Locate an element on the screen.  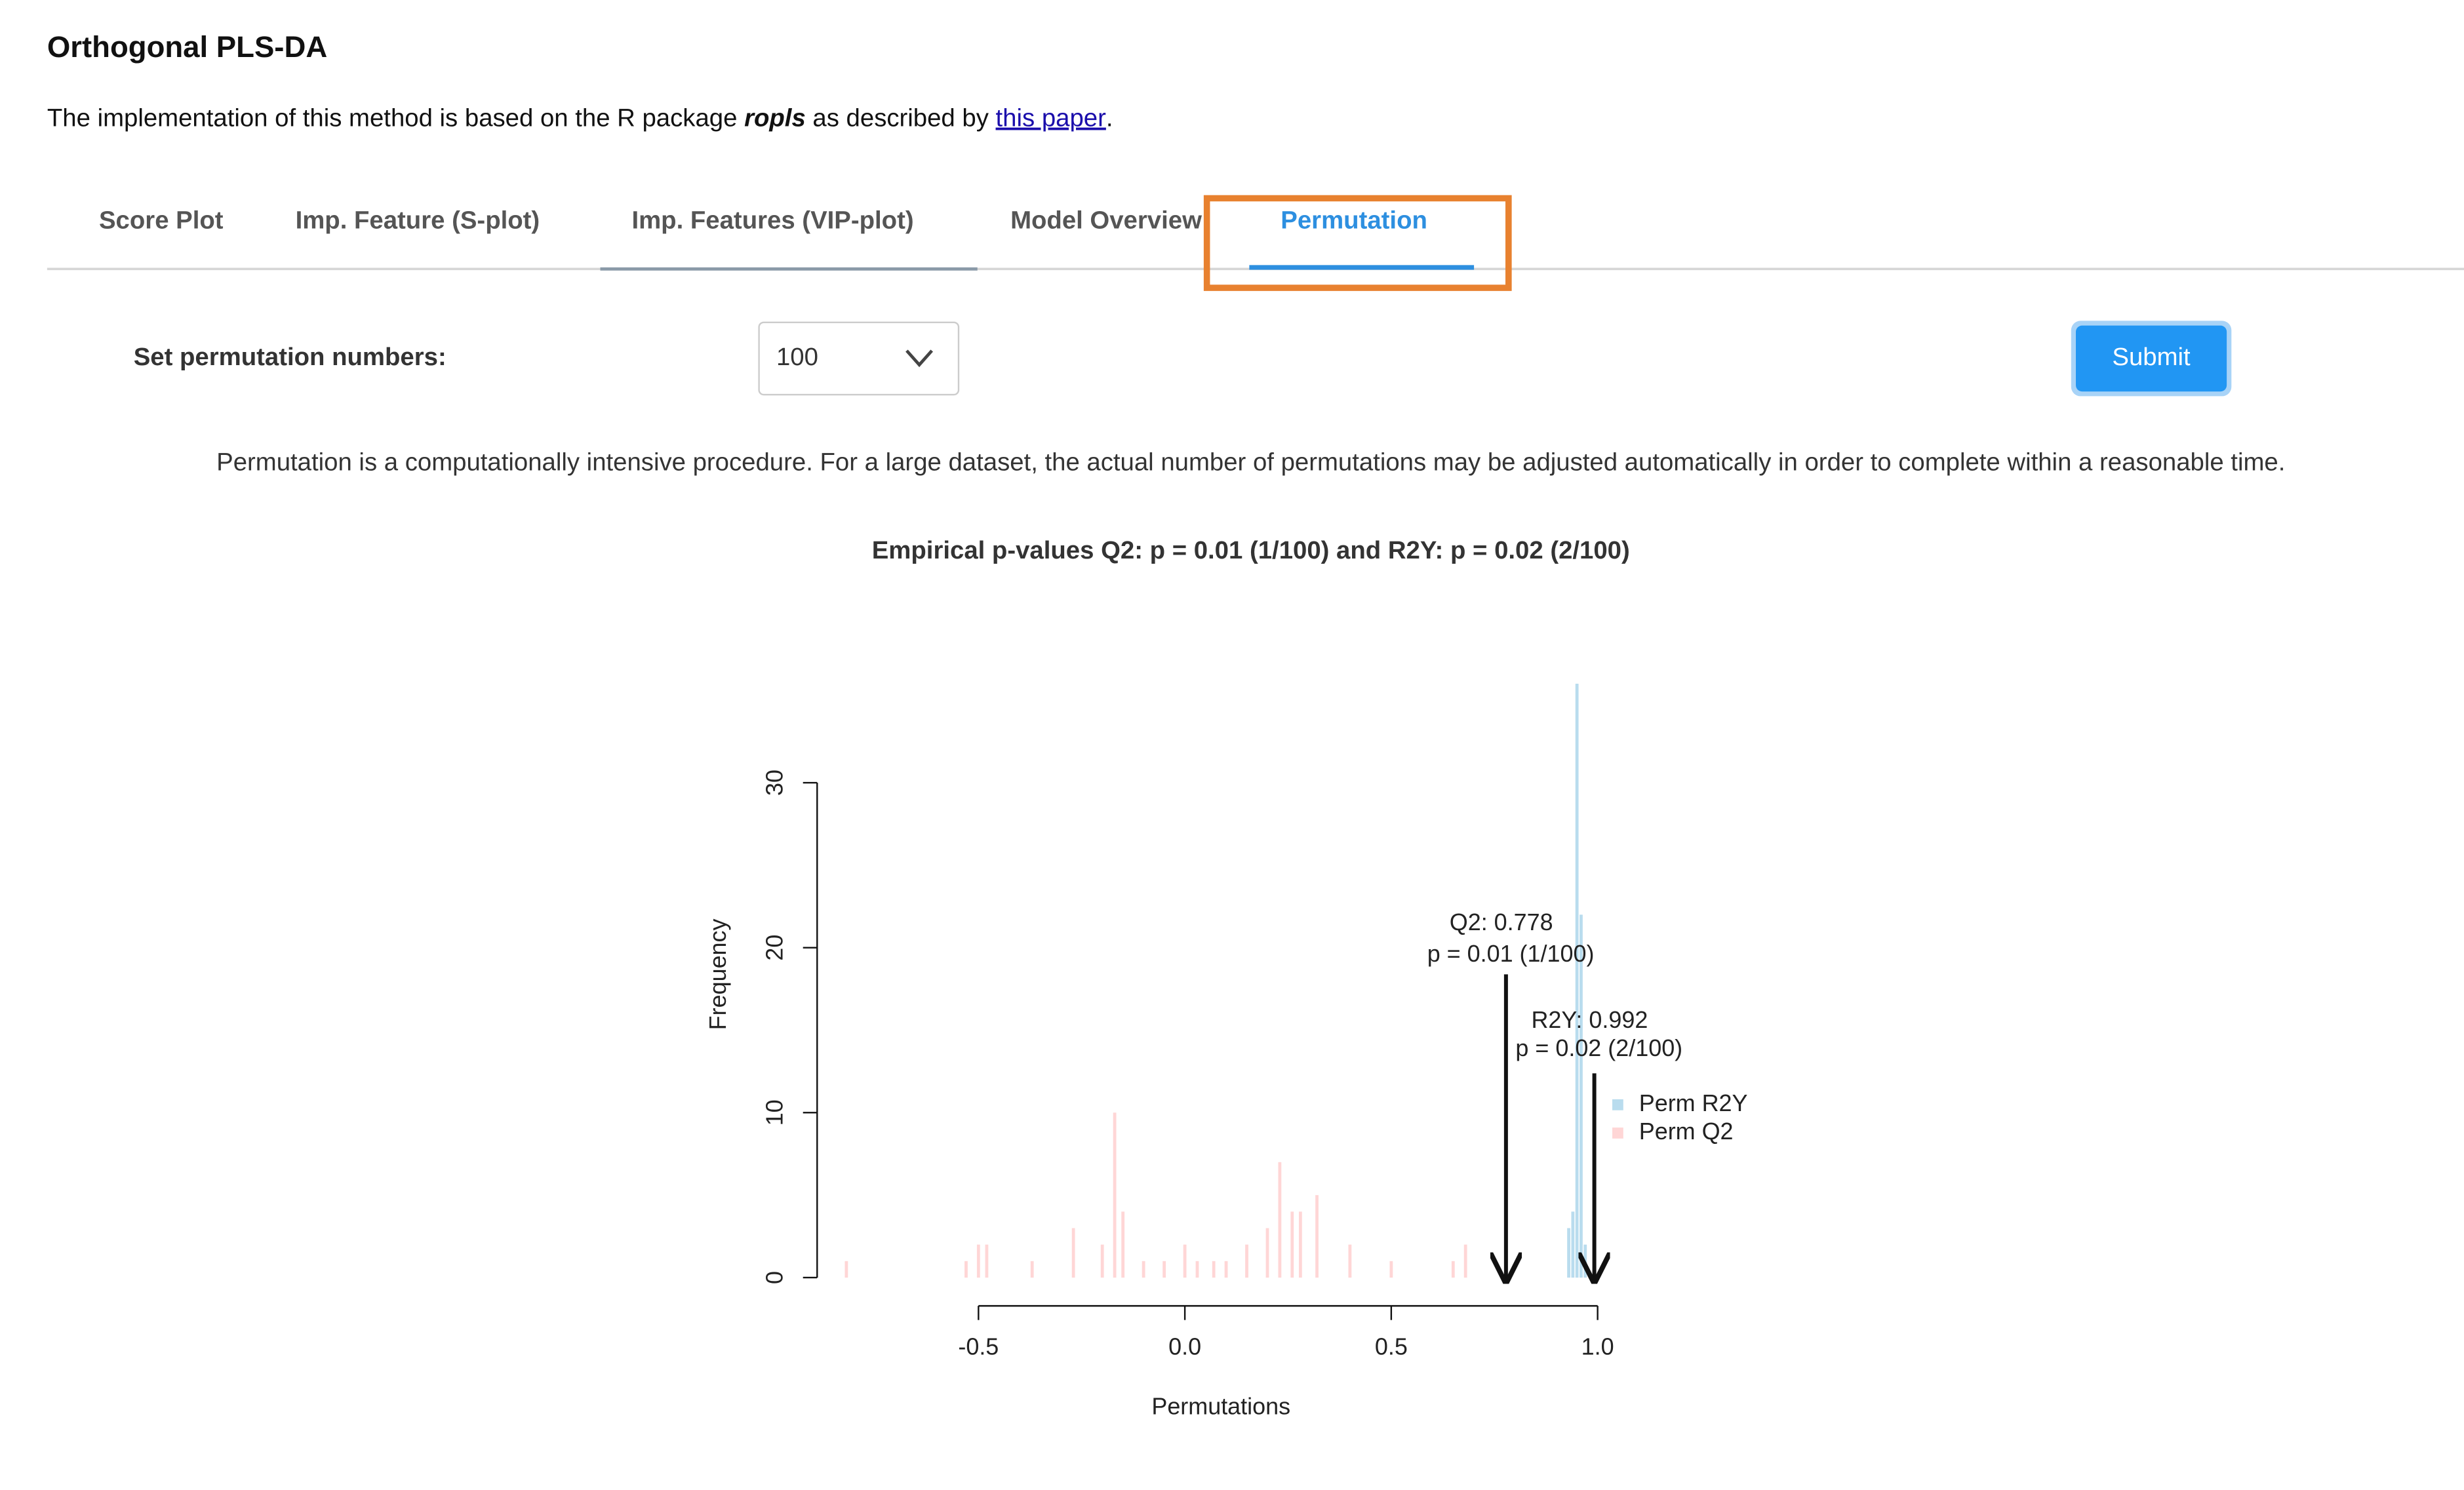
x-tick-label: 1.0 is located at coordinates (1597, 1346).